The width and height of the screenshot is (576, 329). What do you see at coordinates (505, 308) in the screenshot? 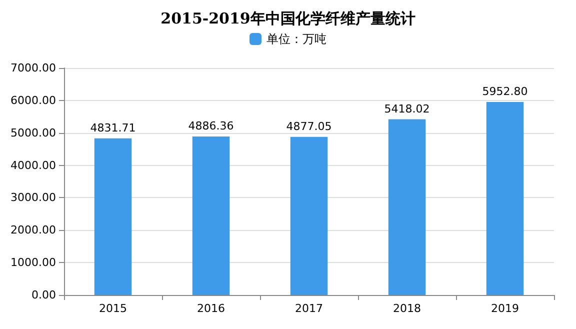
I see `x-tick-label: 2019` at bounding box center [505, 308].